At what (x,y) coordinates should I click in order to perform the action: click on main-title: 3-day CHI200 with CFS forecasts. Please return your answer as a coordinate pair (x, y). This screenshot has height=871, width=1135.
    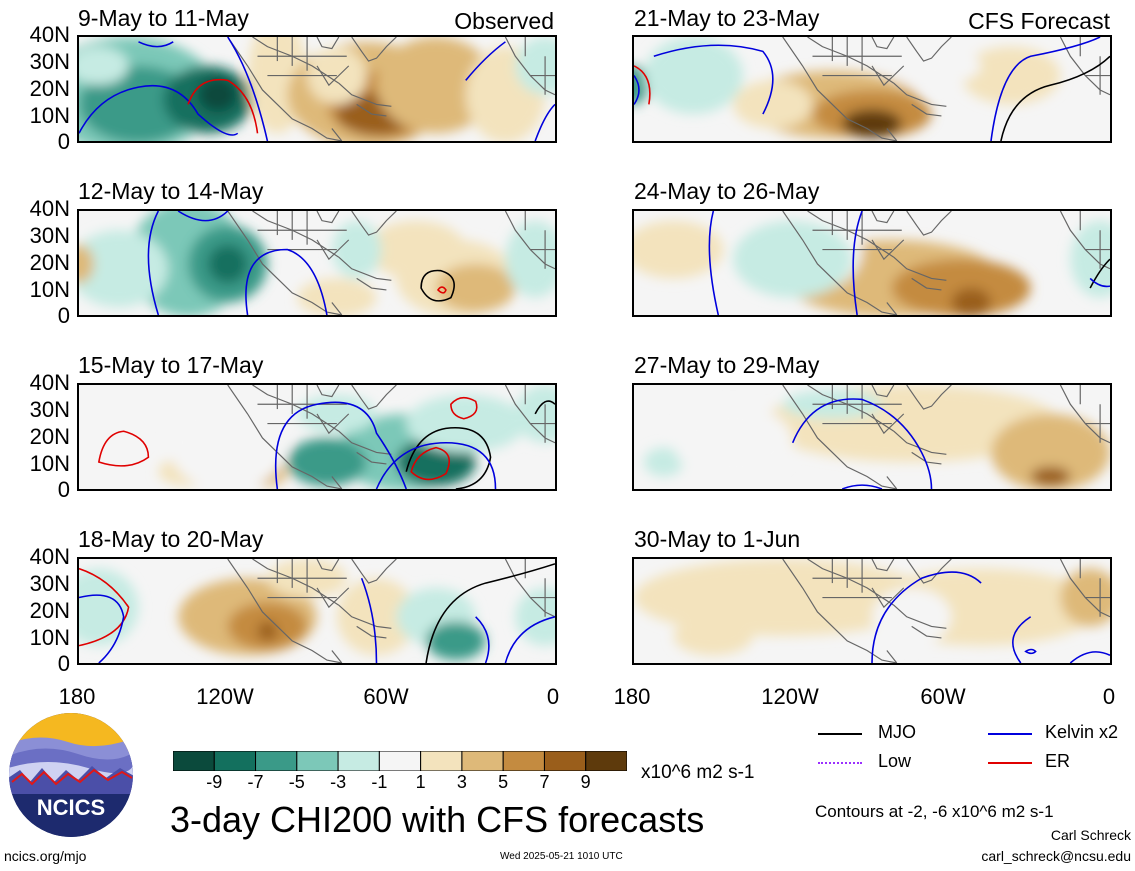
    Looking at the image, I should click on (437, 819).